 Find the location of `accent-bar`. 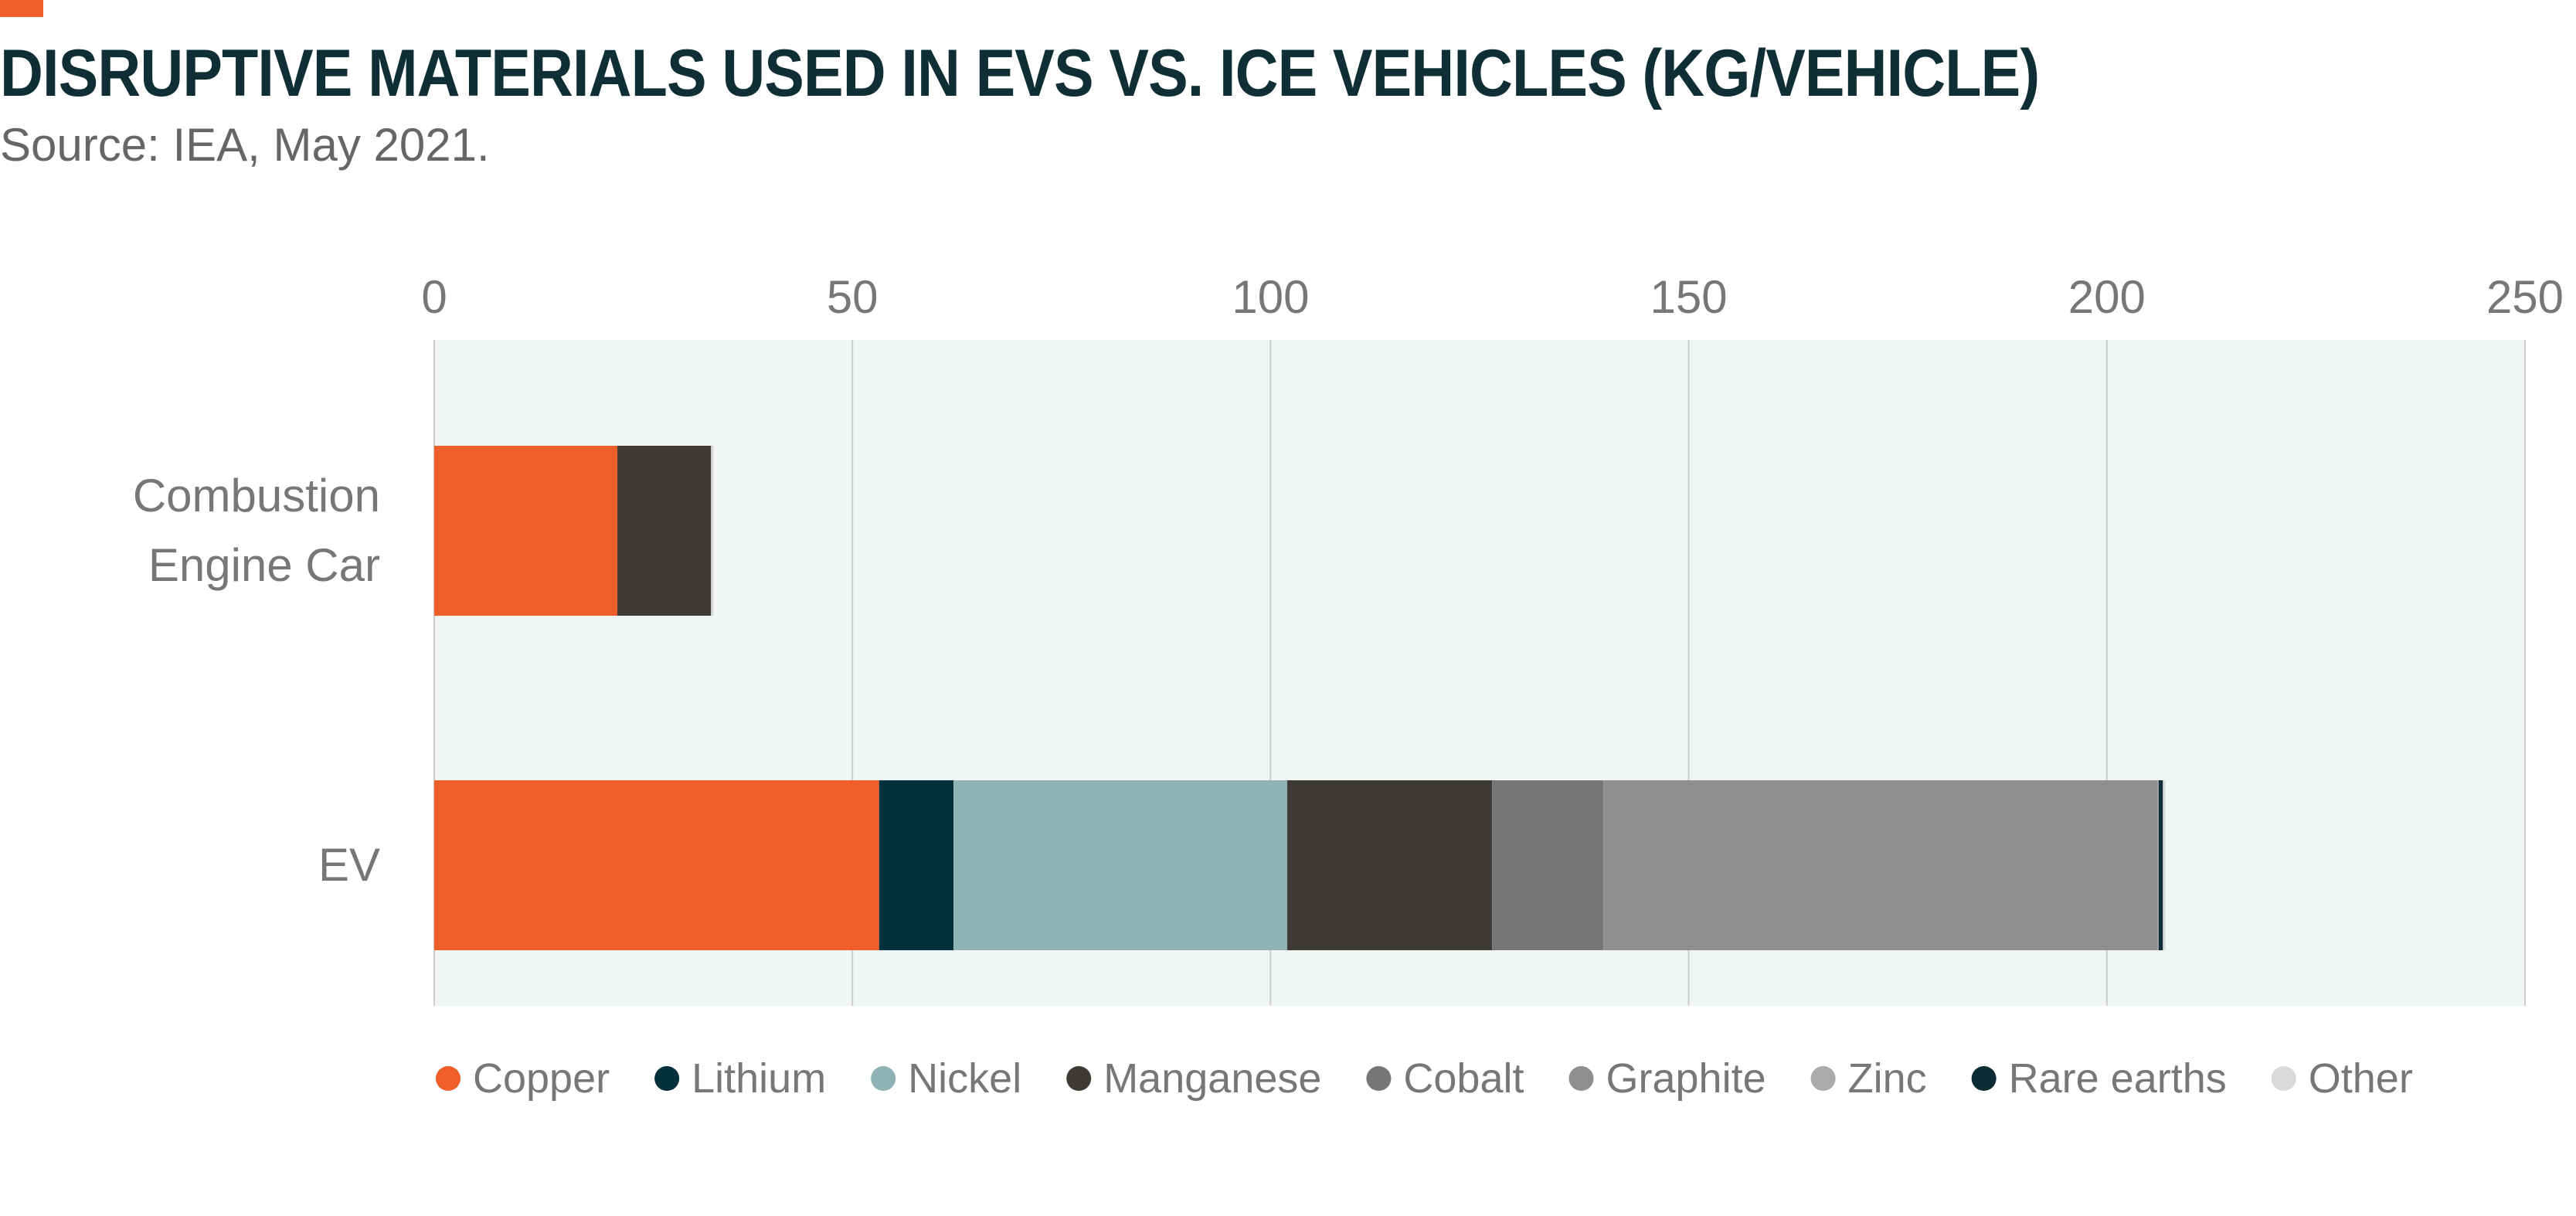

accent-bar is located at coordinates (21, 8).